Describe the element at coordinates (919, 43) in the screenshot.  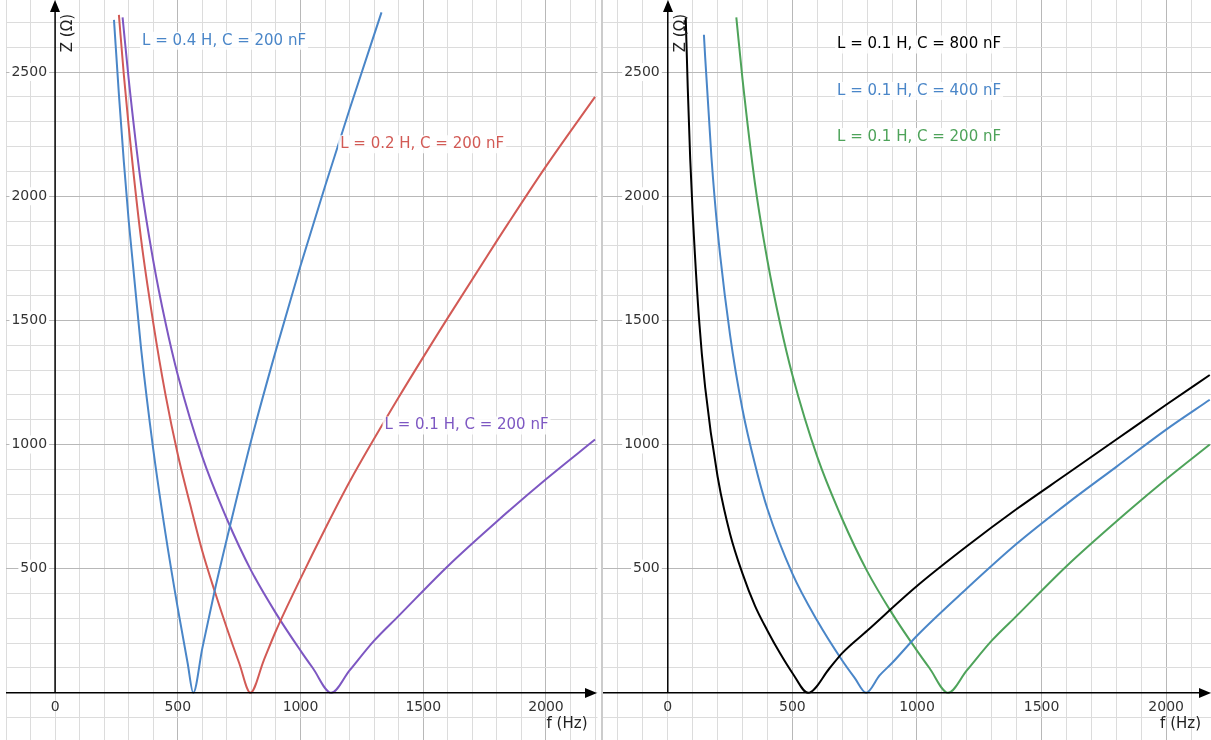
I see `text: L = 0.1 H, C = 800 nF` at that location.